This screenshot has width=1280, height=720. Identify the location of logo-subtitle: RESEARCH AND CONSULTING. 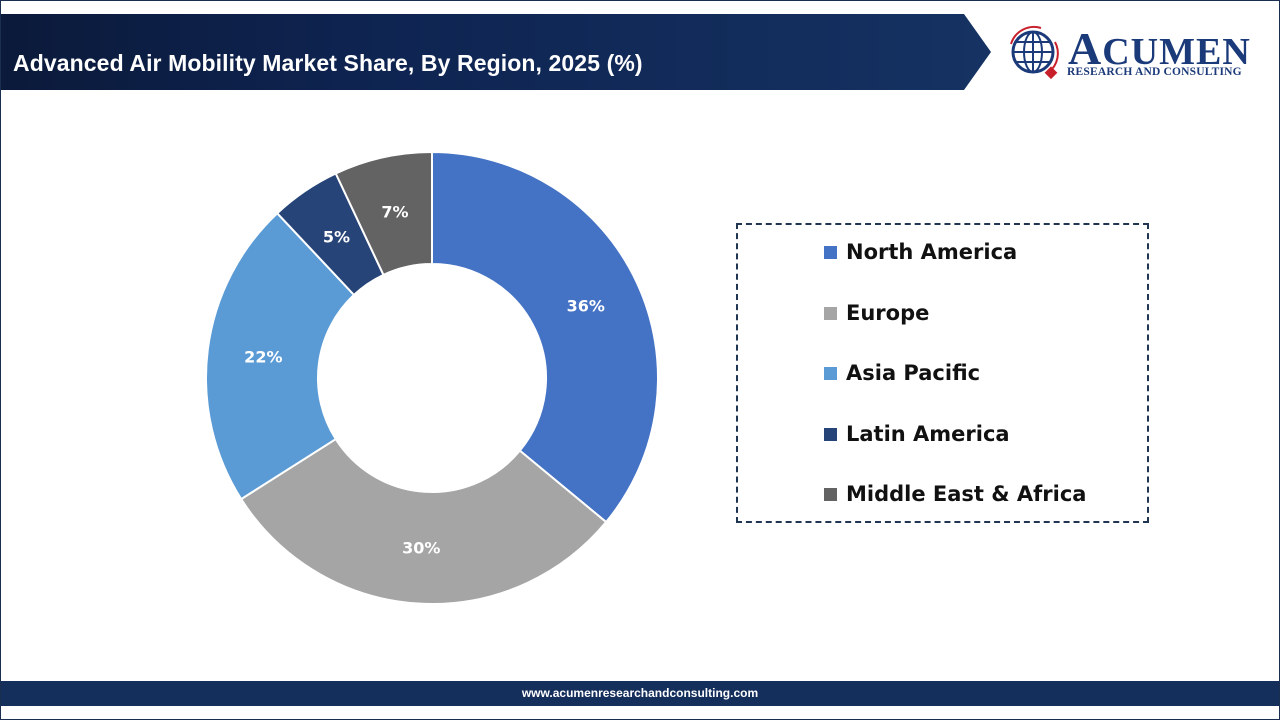
(1154, 72).